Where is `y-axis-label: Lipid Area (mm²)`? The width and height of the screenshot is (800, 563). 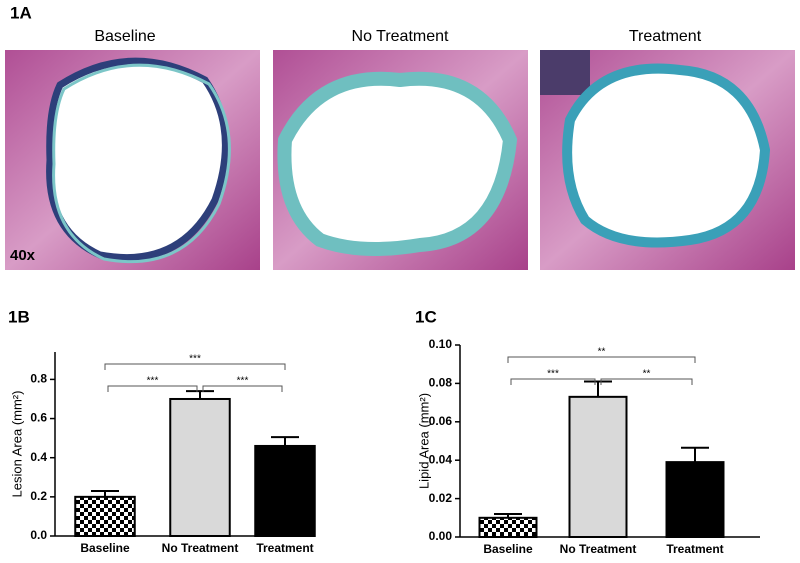
y-axis-label: Lipid Area (mm²) is located at coordinates (423, 441).